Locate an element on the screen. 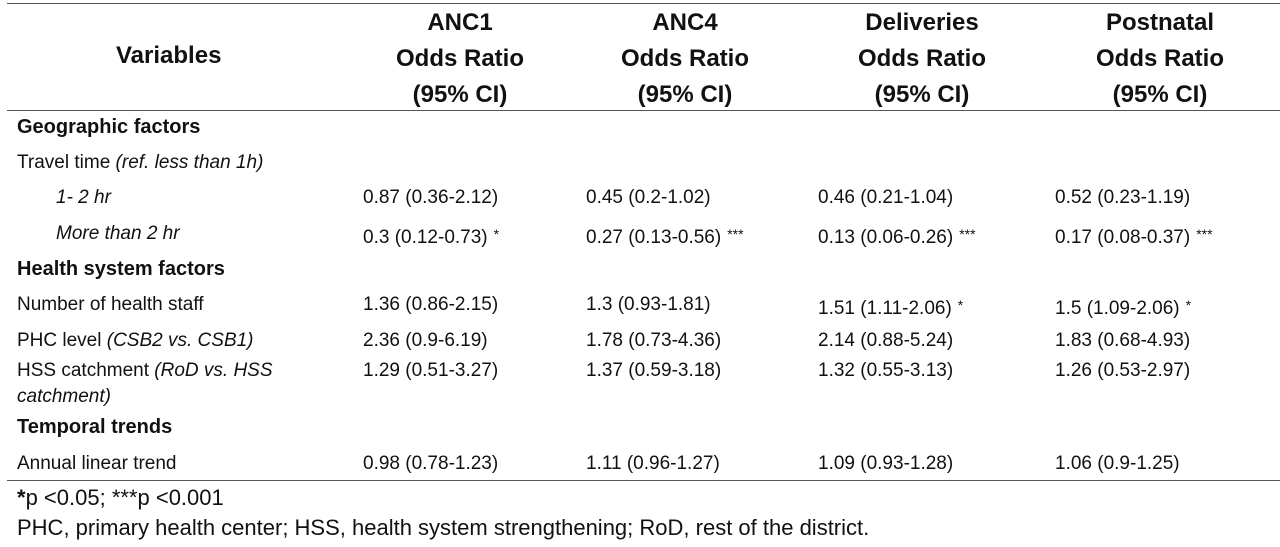 Image resolution: width=1280 pixels, height=547 pixels. header-rule is located at coordinates (643, 110).